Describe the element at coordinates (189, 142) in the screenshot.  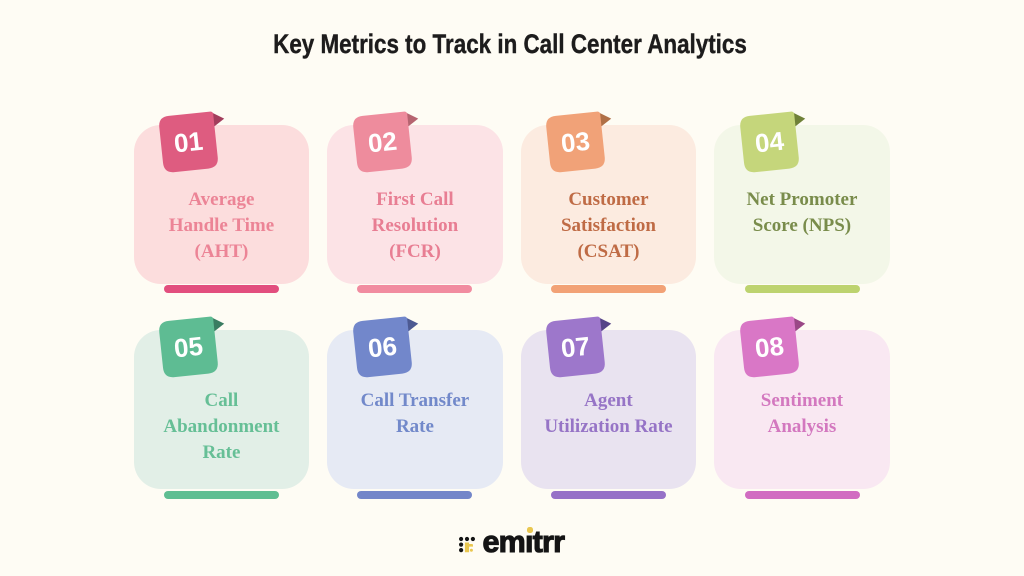
I see `svg-text: 01` at that location.